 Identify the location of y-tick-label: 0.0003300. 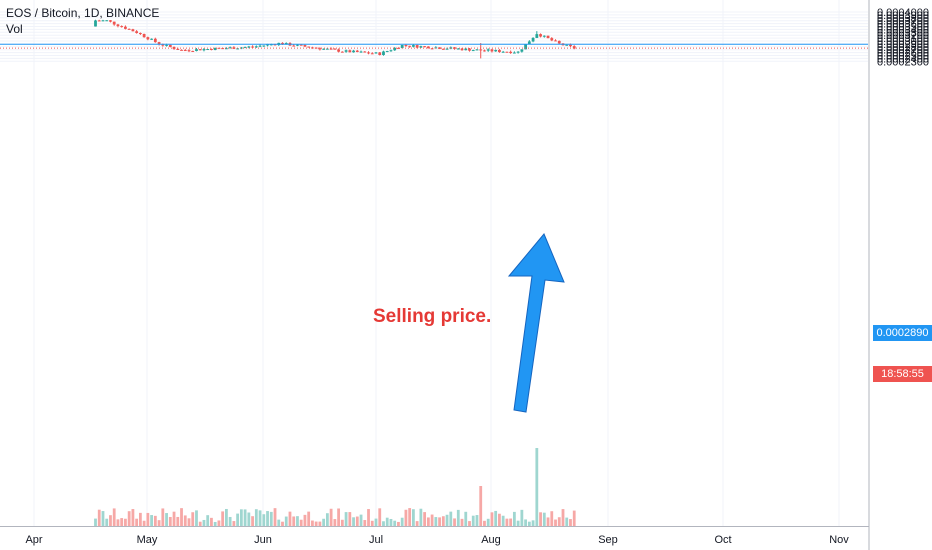
(903, 33).